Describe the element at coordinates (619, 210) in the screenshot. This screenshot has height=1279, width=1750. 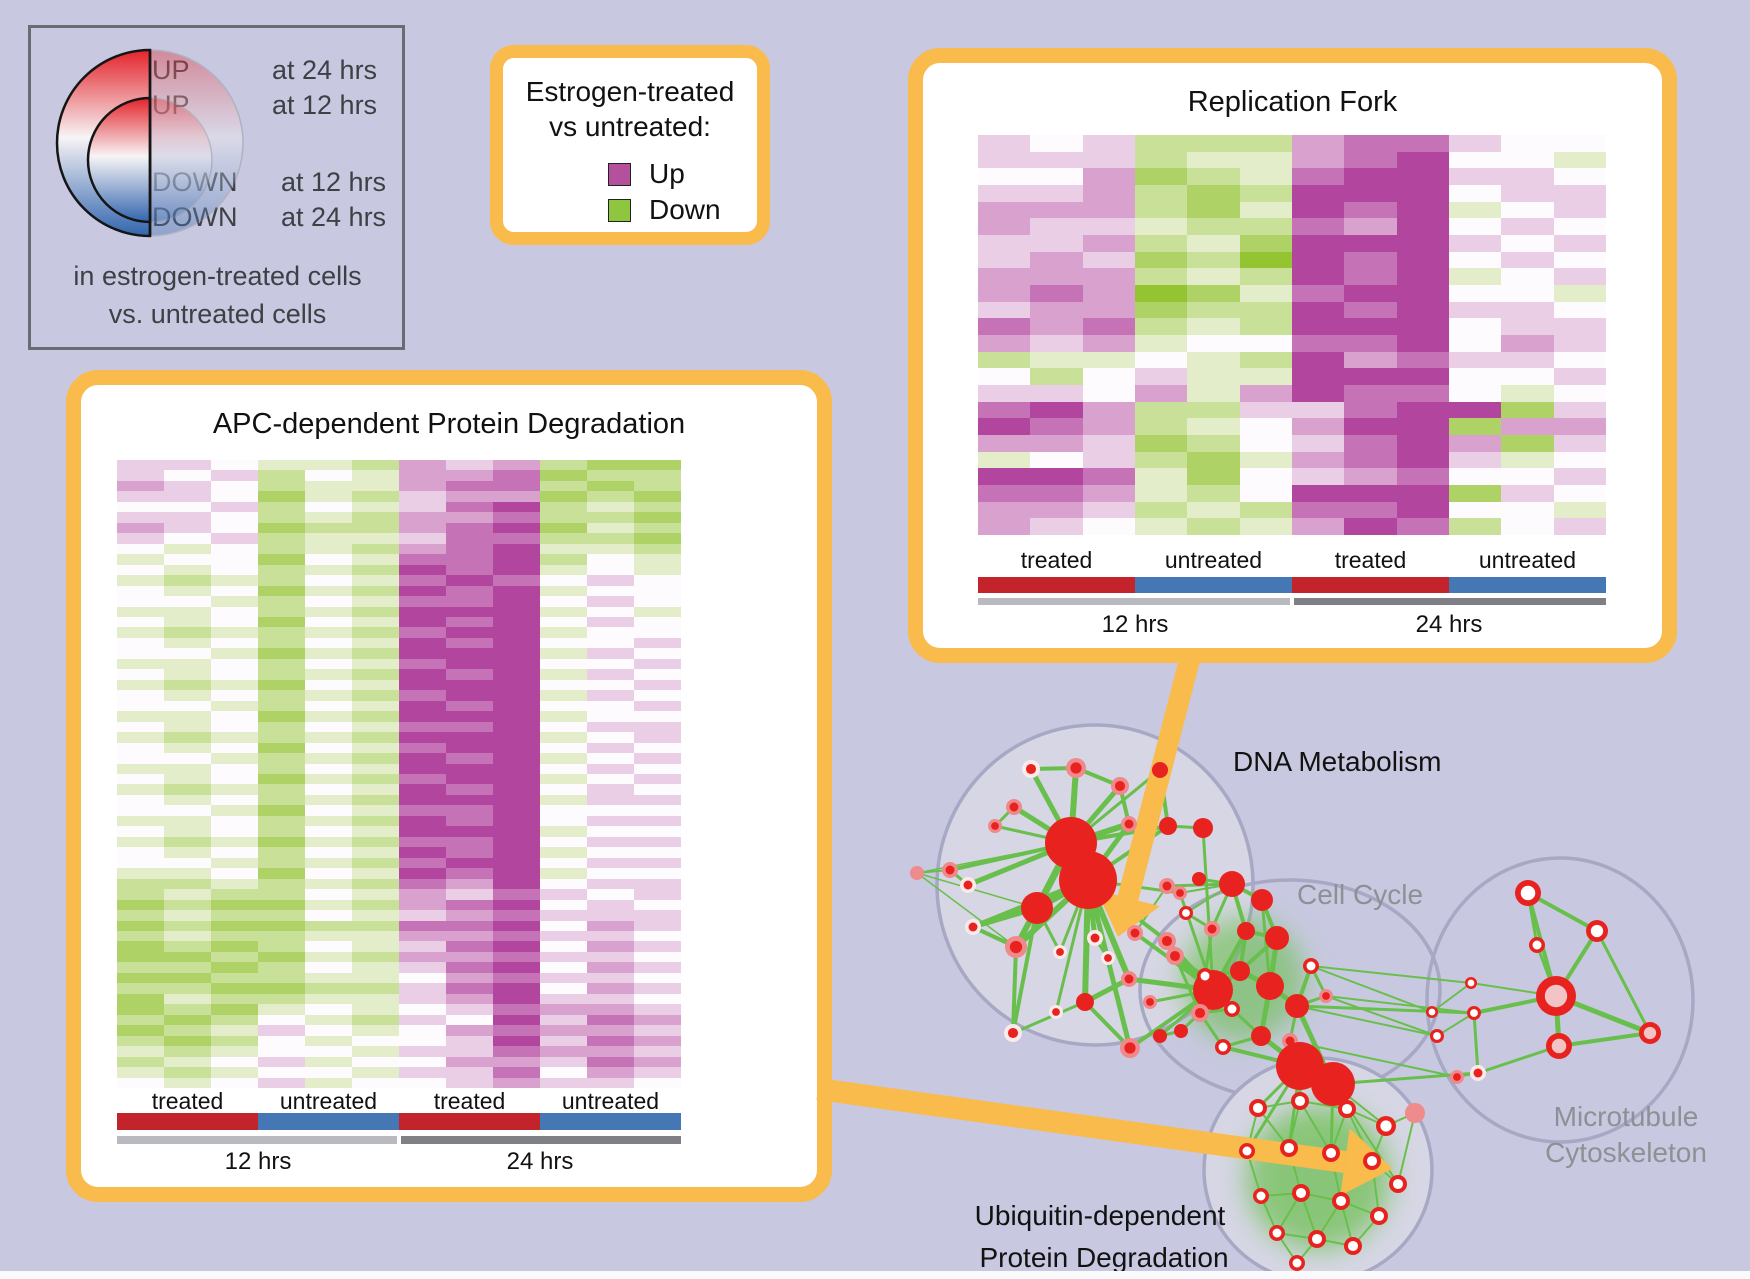
I see `down-swatch-icon` at that location.